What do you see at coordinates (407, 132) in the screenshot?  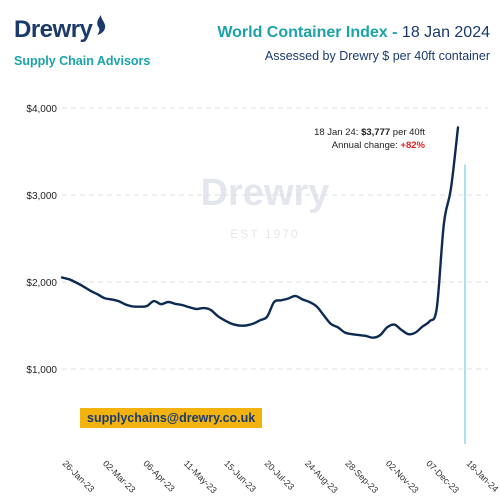 I see `annotation-unit: per 40ft` at bounding box center [407, 132].